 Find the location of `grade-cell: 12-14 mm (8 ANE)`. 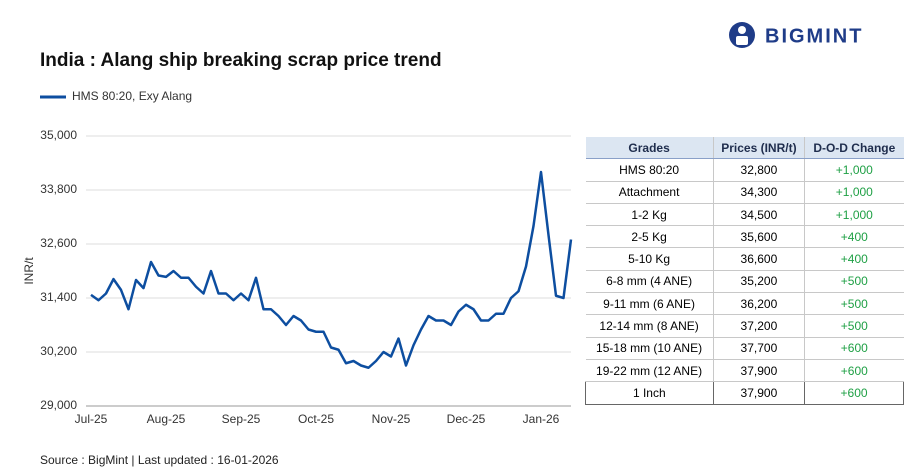

grade-cell: 12-14 mm (8 ANE) is located at coordinates (649, 326).